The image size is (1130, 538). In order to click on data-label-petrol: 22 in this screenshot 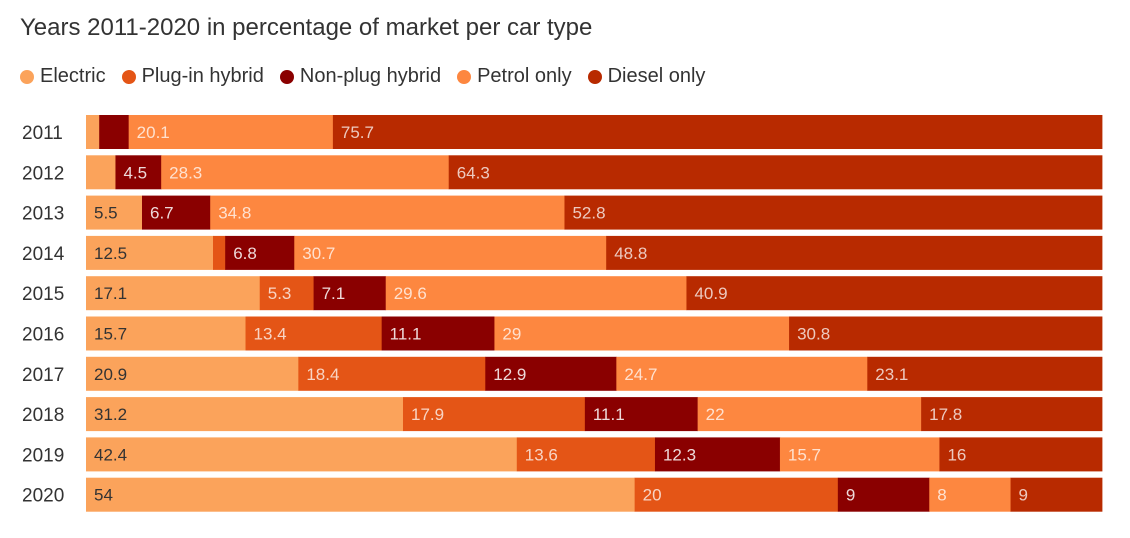, I will do `click(715, 414)`.